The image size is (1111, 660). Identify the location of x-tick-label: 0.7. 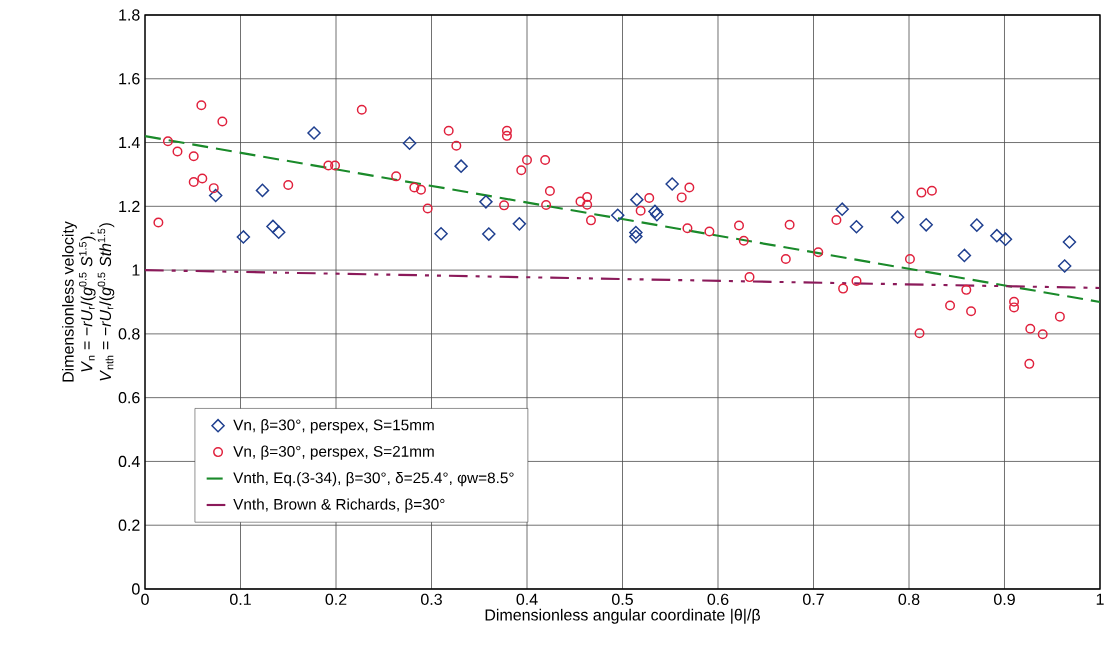
(813, 599).